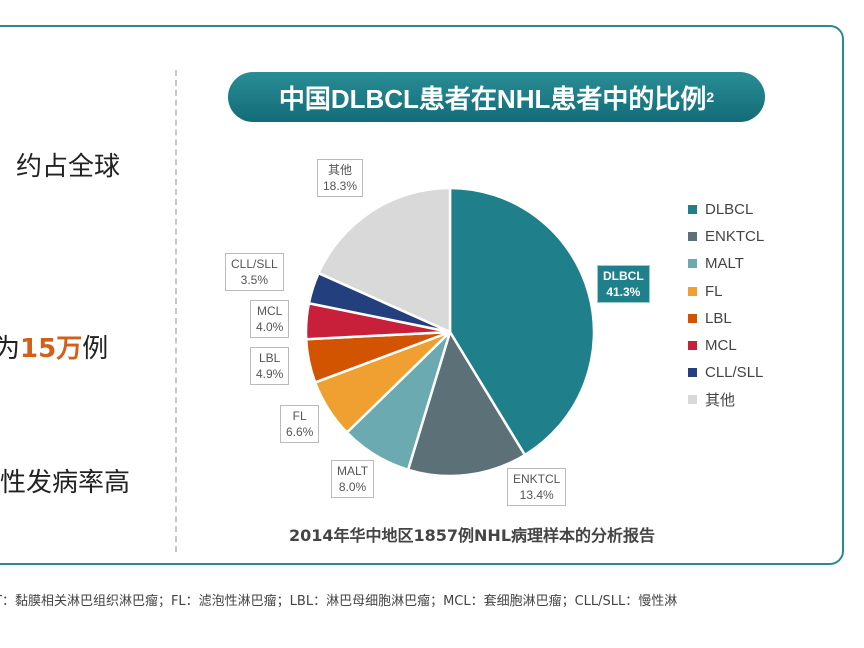 This screenshot has height=648, width=864. I want to click on data-label-value: 18.3%, so click(340, 186).